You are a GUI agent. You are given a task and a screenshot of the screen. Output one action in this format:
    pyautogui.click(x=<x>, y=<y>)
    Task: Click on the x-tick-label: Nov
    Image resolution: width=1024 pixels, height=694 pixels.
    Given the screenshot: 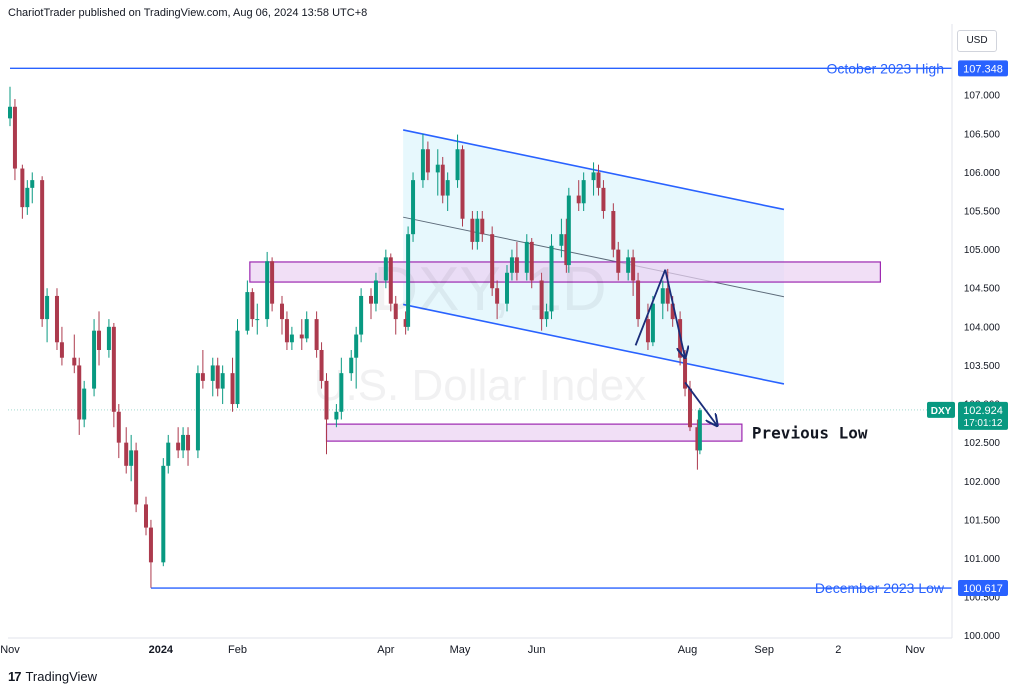 What is the action you would take?
    pyautogui.click(x=915, y=650)
    